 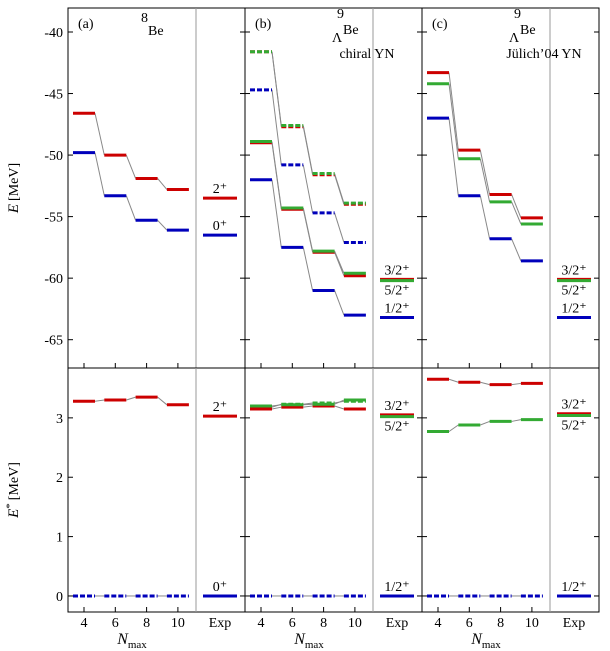 I want to click on y-tick-label: 0, so click(x=59, y=597).